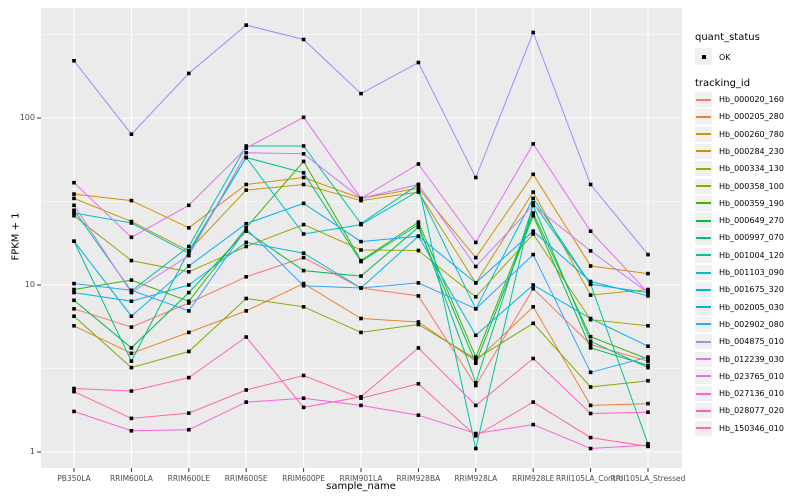  Describe the element at coordinates (418, 478) in the screenshot. I see `x-tick-label: RRIM928BA` at that location.